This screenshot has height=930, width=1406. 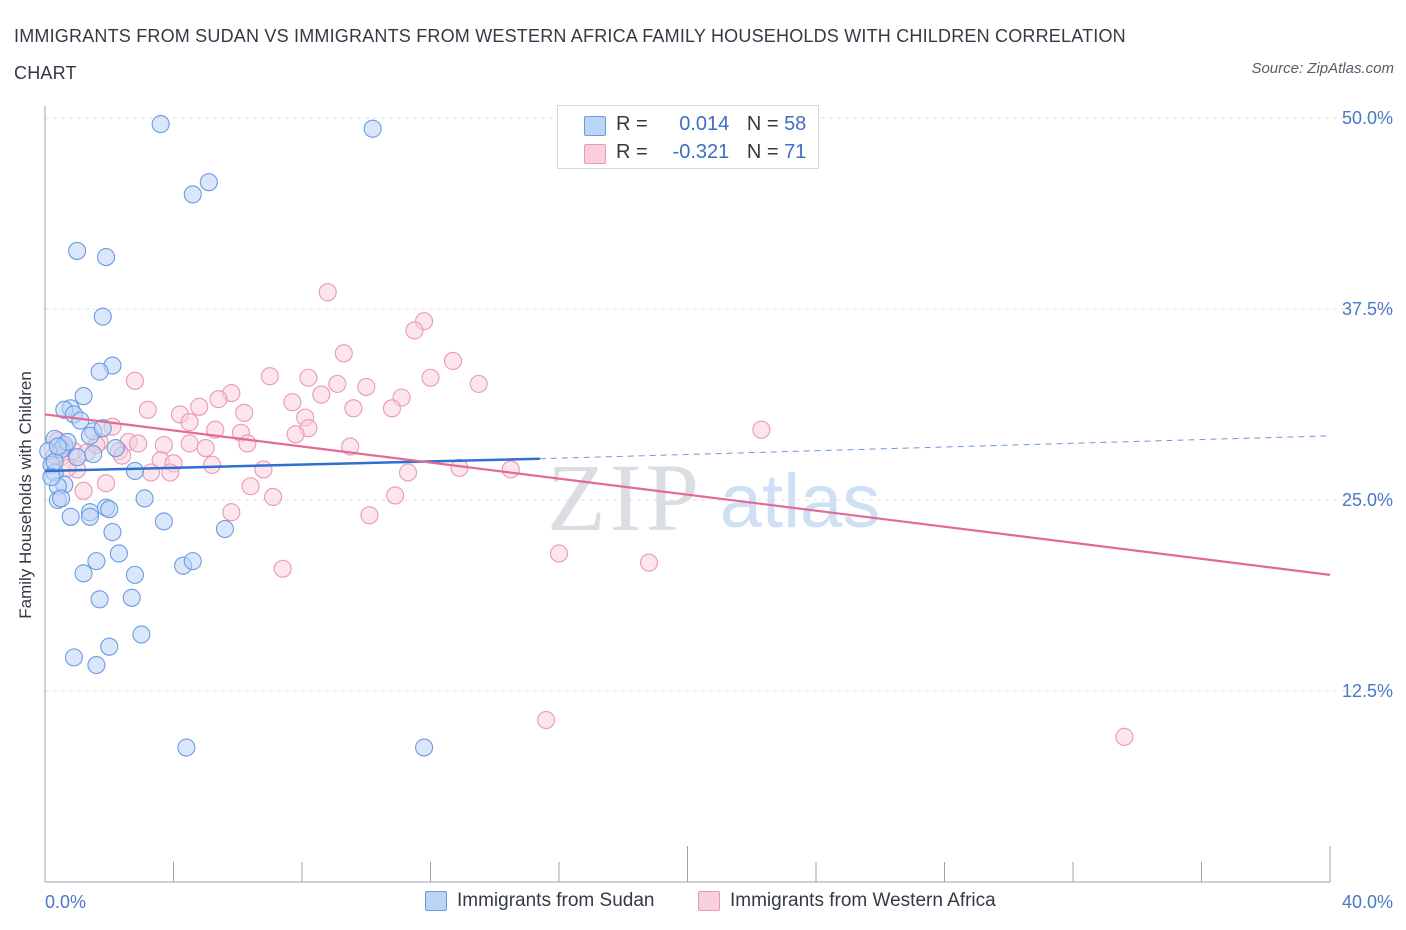 What do you see at coordinates (1367, 118) in the screenshot?
I see `y-tick-label: 50.0%` at bounding box center [1367, 118].